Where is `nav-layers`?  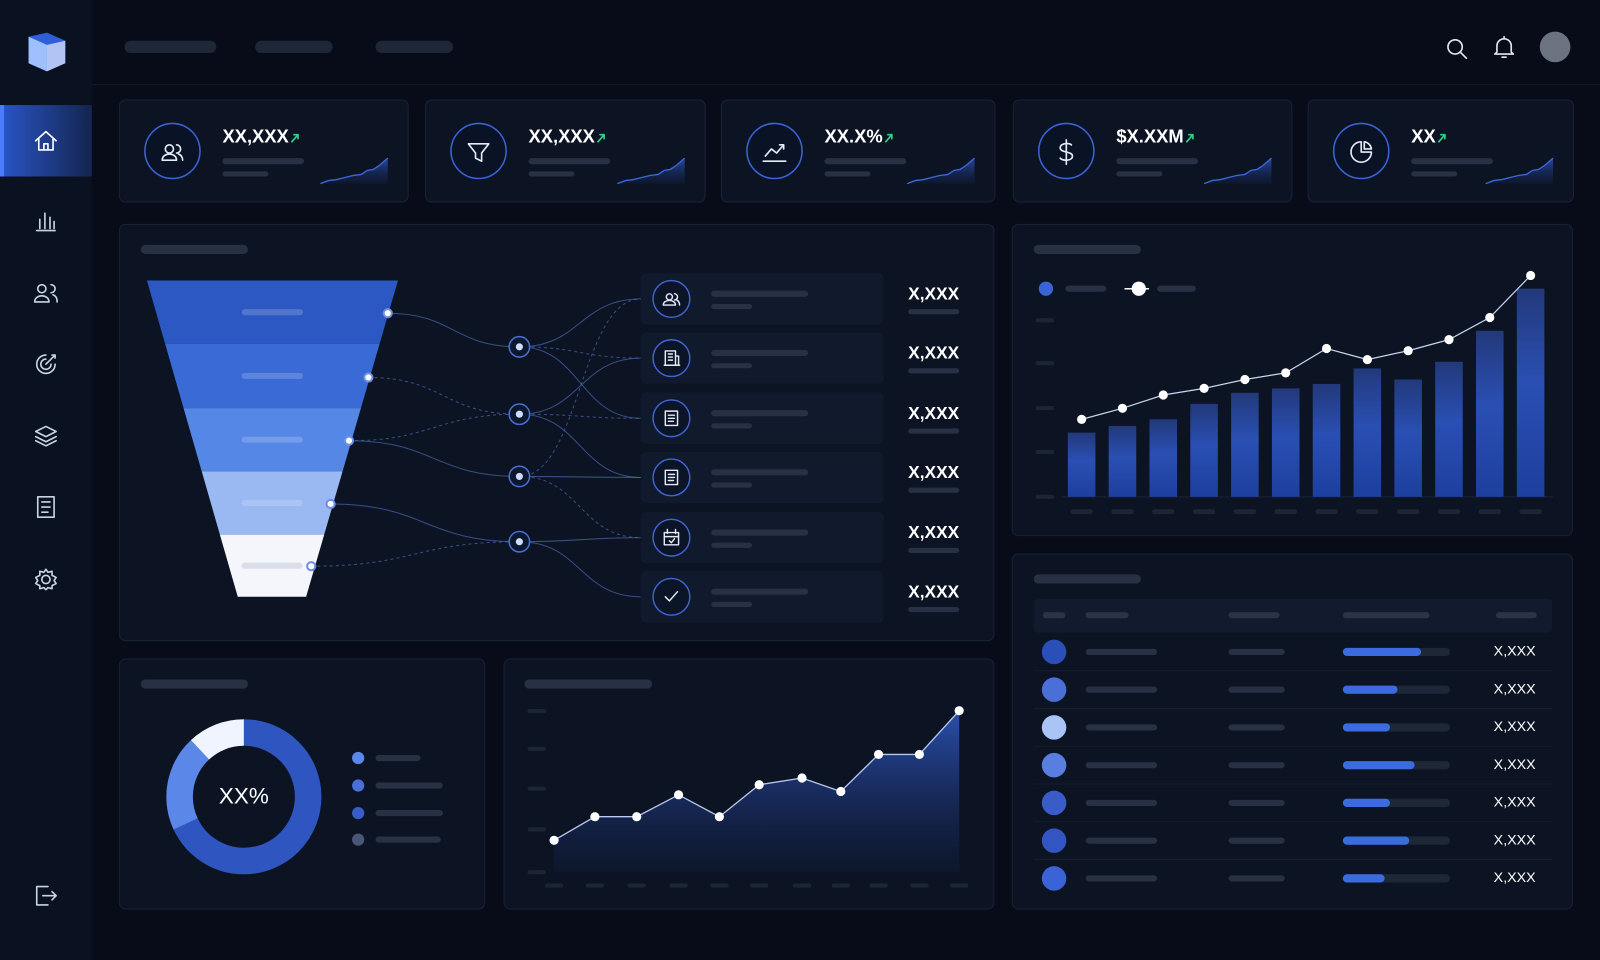
nav-layers is located at coordinates (45, 436).